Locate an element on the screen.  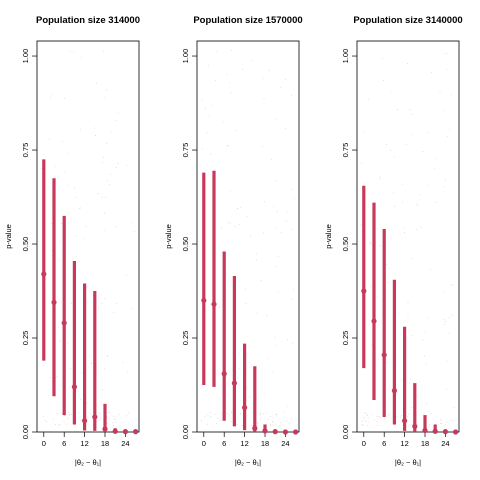
x-tick-label: 0 is located at coordinates (364, 443).